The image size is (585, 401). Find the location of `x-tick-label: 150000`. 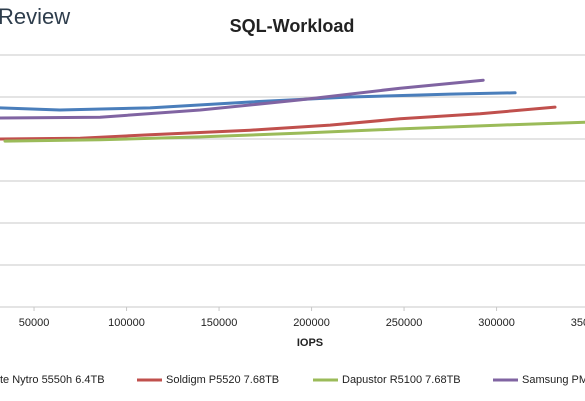

x-tick-label: 150000 is located at coordinates (219, 323).